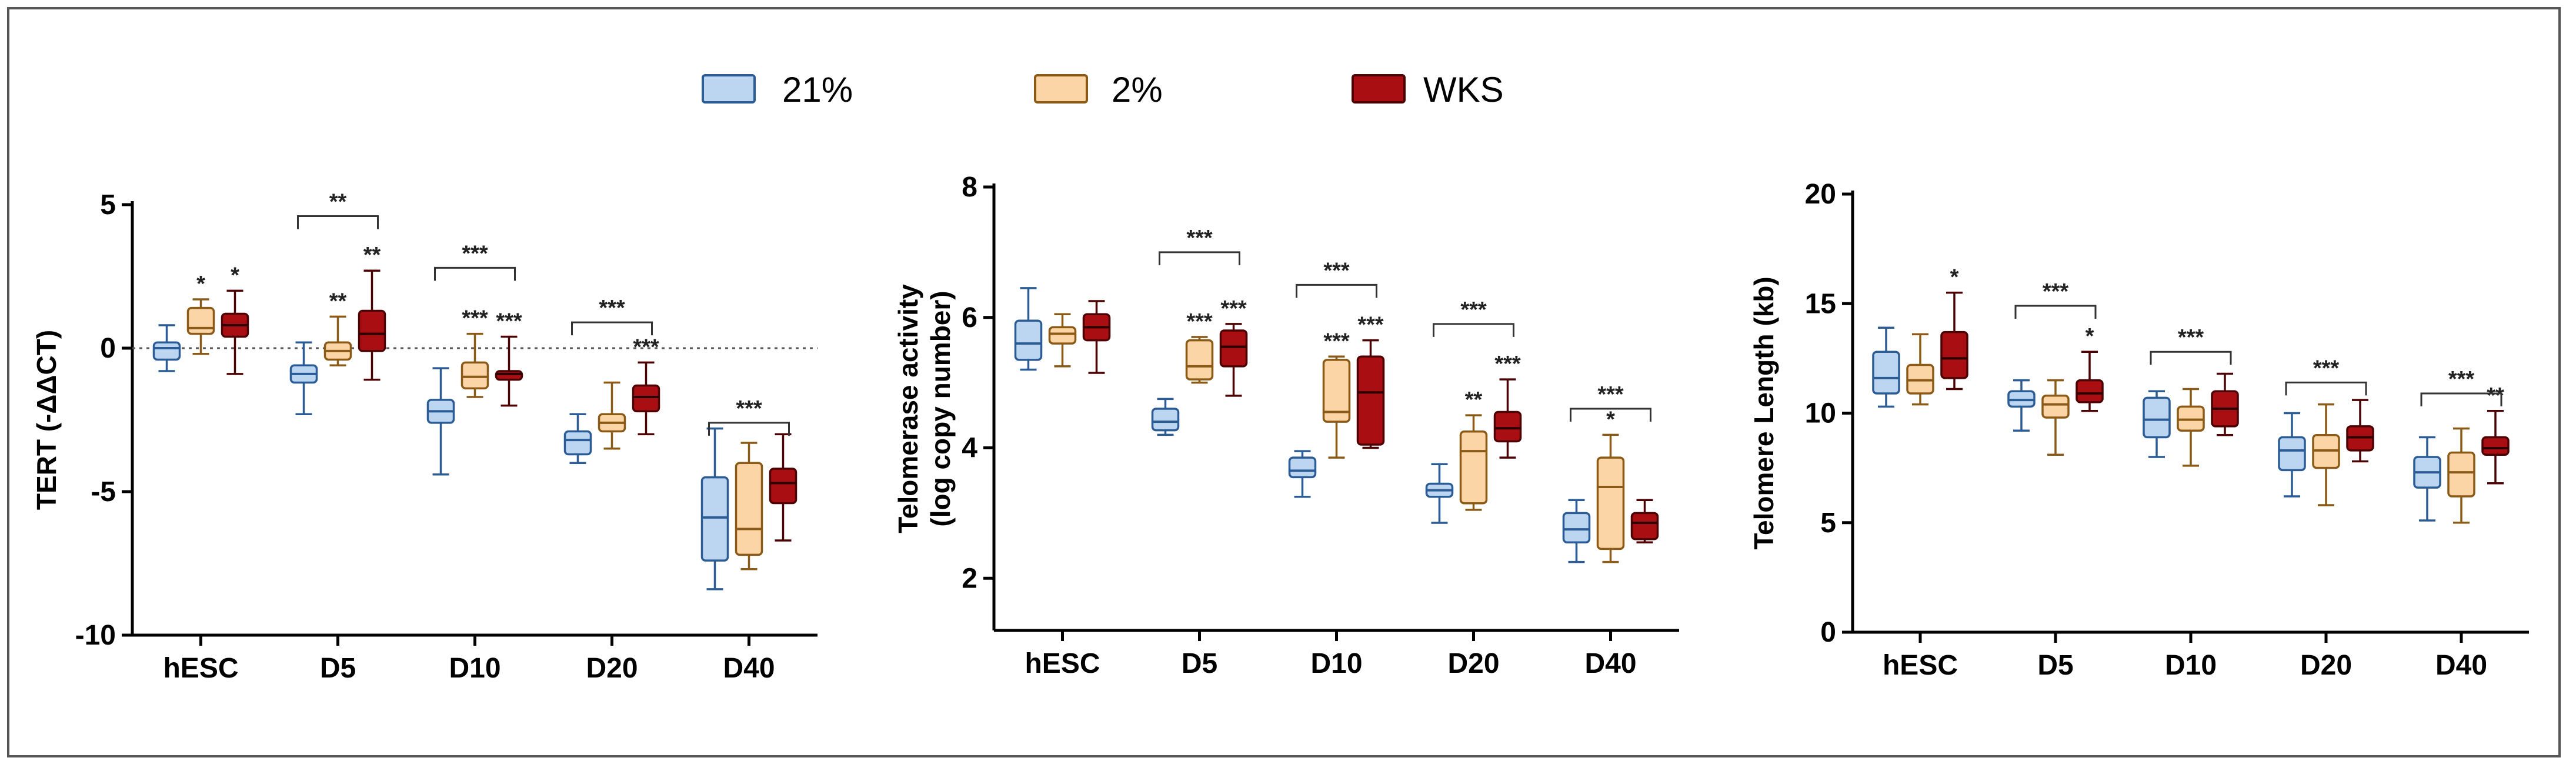 The image size is (2576, 771). Describe the element at coordinates (969, 187) in the screenshot. I see `y-tick-label: 8` at that location.